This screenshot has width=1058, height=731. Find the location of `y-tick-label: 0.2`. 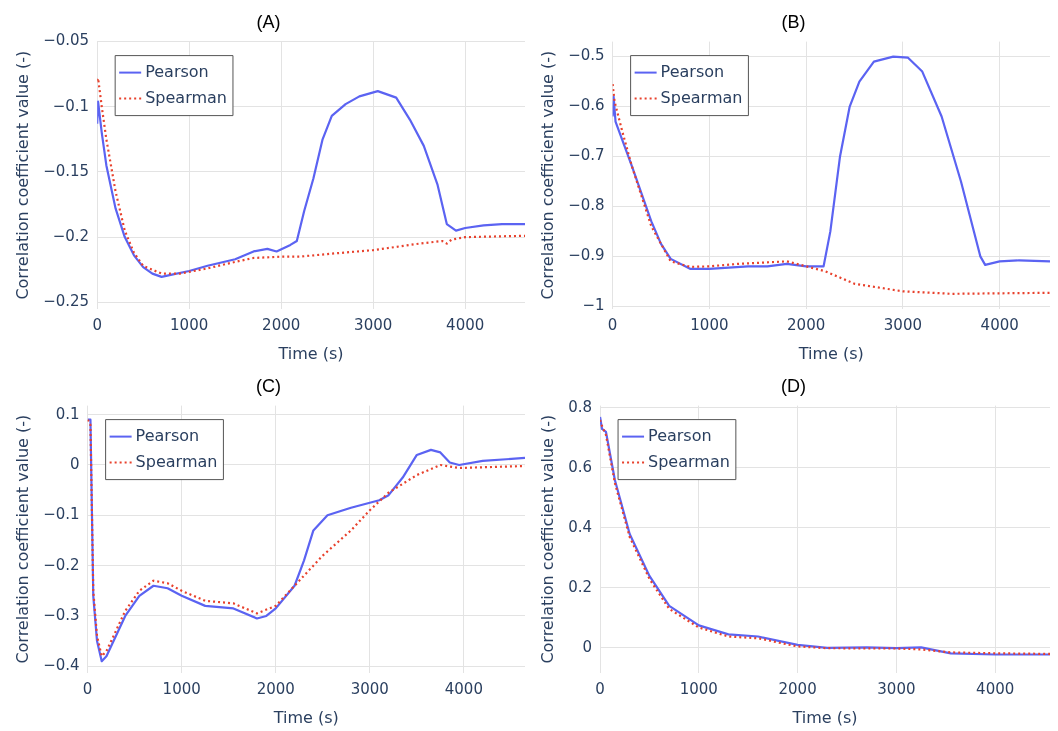

y-tick-label: 0.2 is located at coordinates (580, 586).